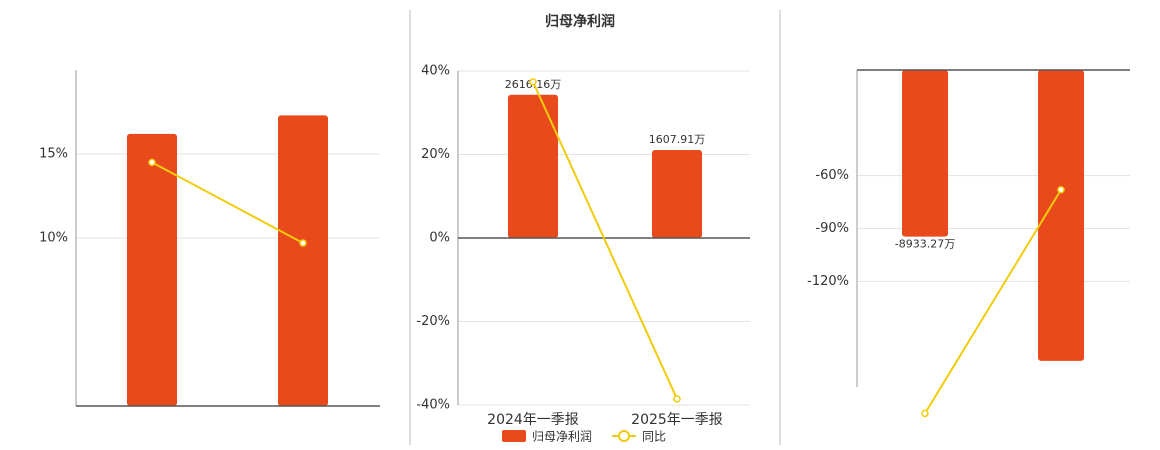  What do you see at coordinates (925, 244) in the screenshot?
I see `value-label: -8933.27万` at bounding box center [925, 244].